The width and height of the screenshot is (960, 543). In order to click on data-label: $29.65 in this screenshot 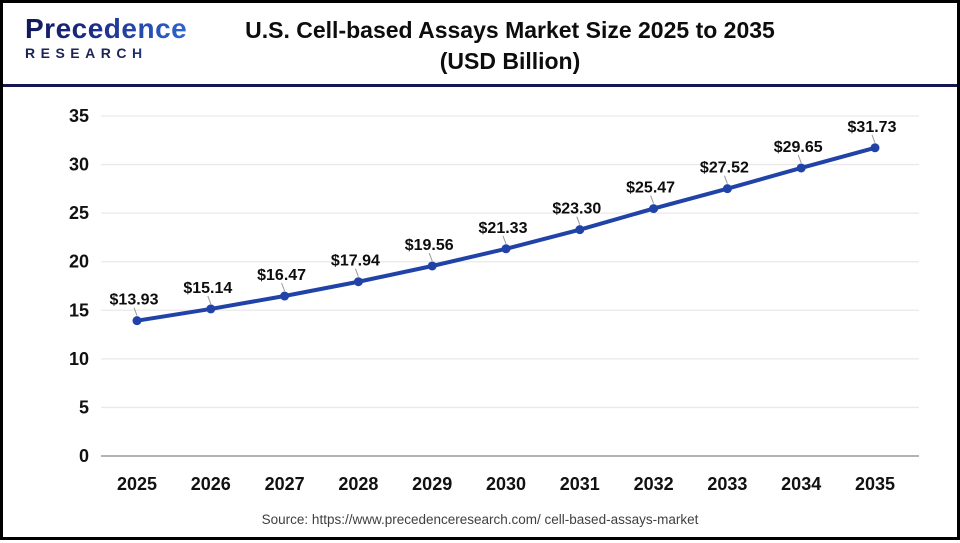, I will do `click(798, 147)`.